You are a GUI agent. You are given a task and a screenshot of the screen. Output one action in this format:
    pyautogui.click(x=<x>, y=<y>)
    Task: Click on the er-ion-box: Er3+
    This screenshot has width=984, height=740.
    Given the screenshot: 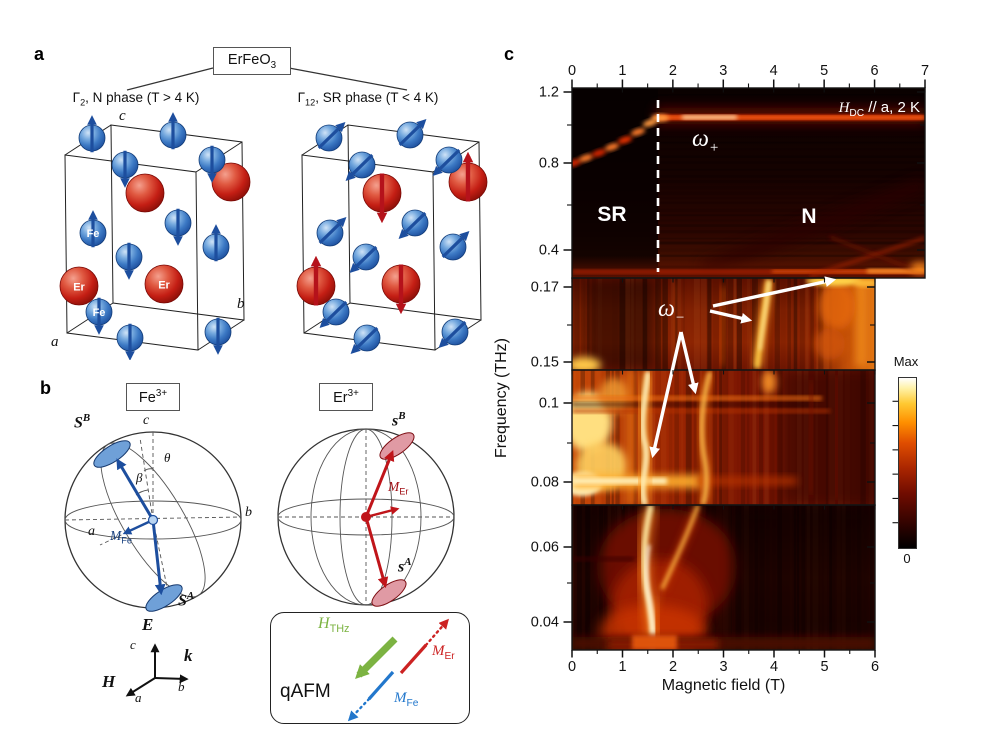 What is the action you would take?
    pyautogui.click(x=346, y=397)
    